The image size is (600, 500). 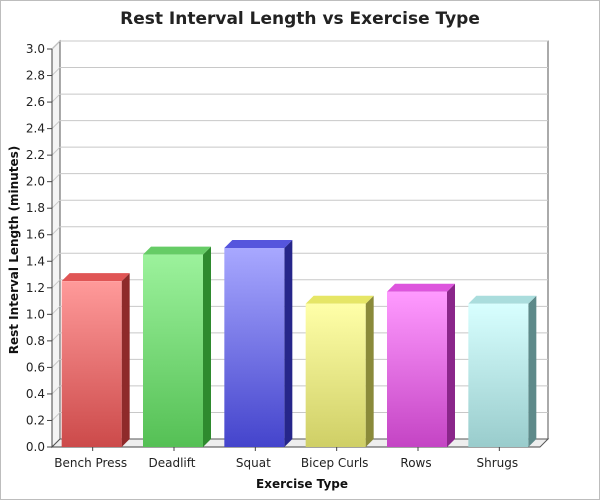 What do you see at coordinates (415, 463) in the screenshot?
I see `x-tick-label: Rows` at bounding box center [415, 463].